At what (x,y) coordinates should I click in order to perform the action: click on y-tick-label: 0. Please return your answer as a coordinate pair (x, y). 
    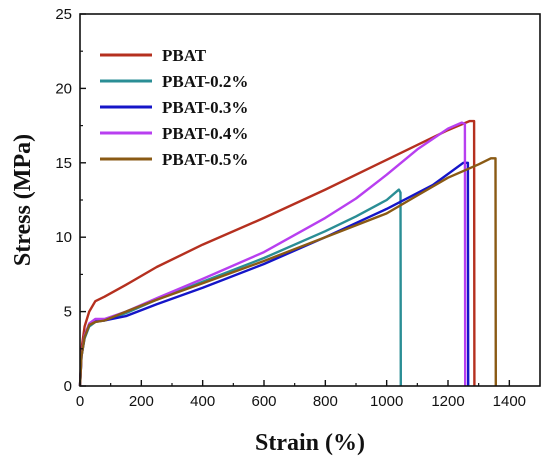
    Looking at the image, I should click on (68, 386).